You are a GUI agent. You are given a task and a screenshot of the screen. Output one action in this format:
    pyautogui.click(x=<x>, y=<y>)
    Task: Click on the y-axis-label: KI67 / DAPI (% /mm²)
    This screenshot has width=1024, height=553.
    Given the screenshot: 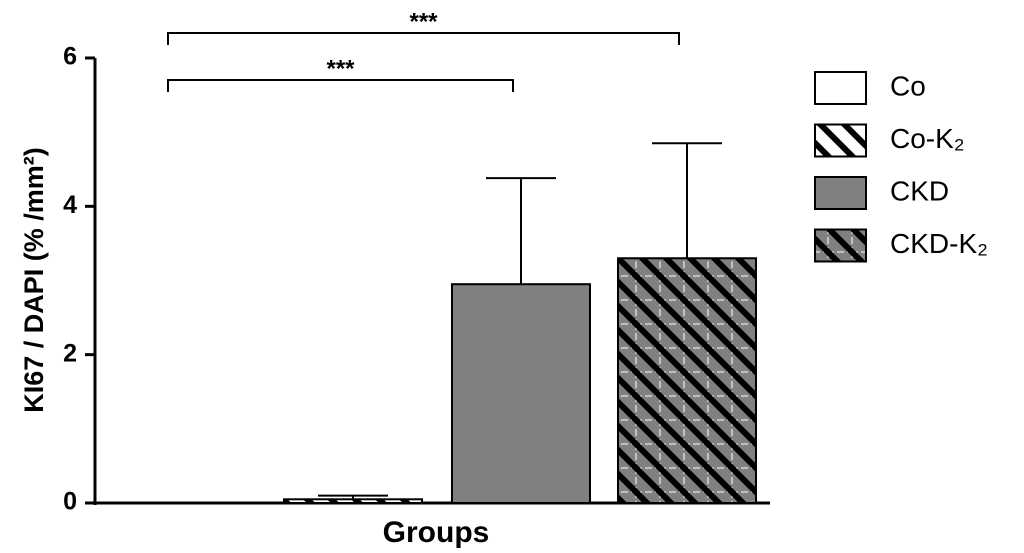 What is the action you would take?
    pyautogui.click(x=34, y=280)
    